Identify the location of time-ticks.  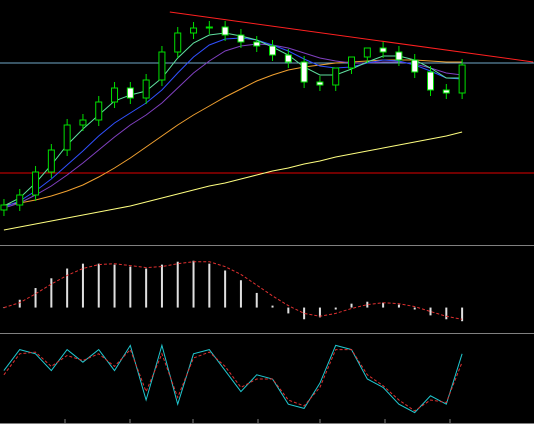
(257, 421).